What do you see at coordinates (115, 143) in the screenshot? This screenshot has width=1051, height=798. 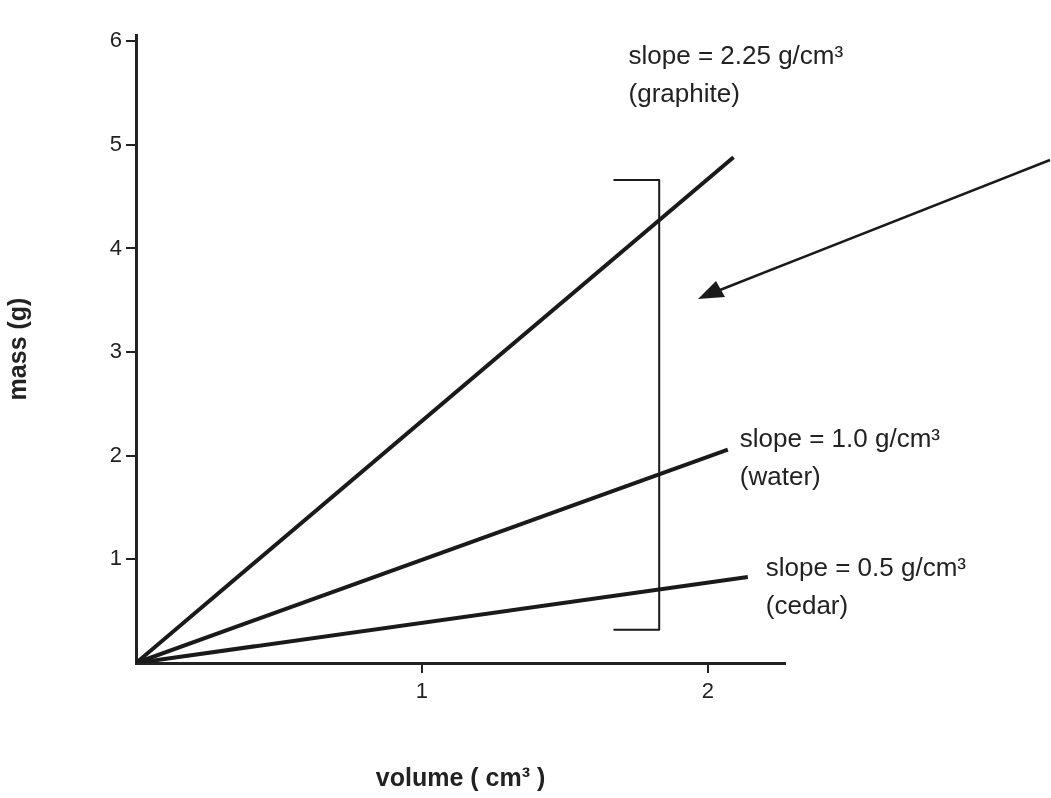 I see `y-tick-label: 5` at bounding box center [115, 143].